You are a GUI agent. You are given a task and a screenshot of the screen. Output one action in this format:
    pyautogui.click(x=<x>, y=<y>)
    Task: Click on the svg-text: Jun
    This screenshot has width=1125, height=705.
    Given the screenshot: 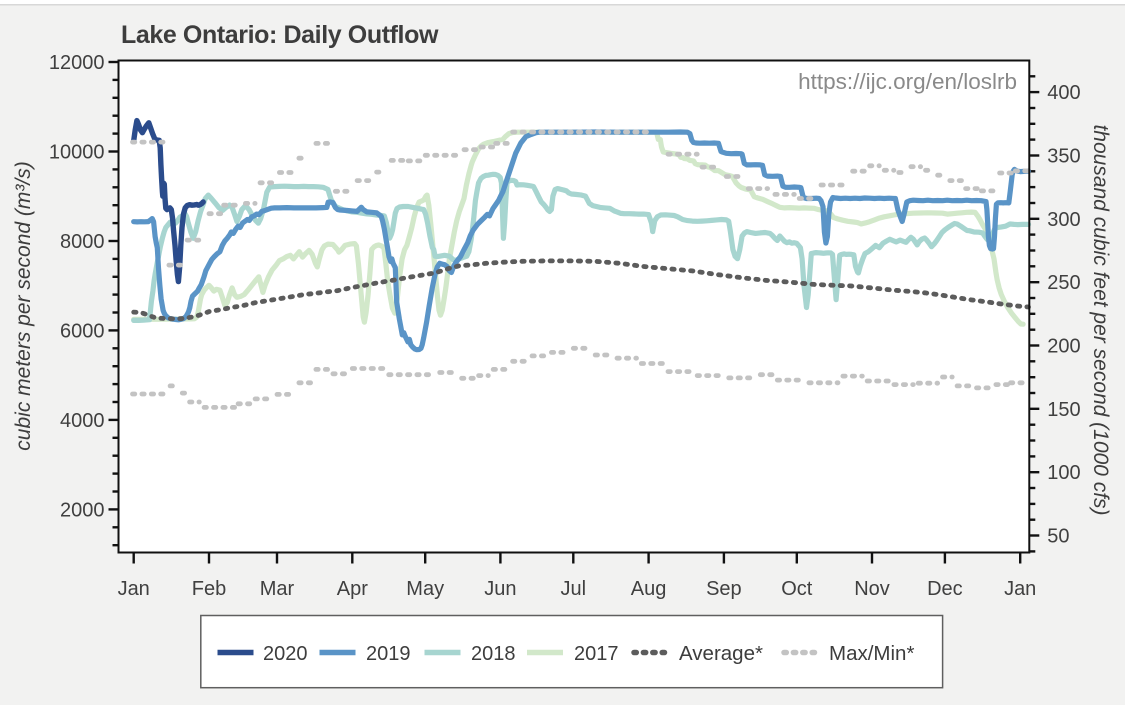 What is the action you would take?
    pyautogui.click(x=500, y=589)
    